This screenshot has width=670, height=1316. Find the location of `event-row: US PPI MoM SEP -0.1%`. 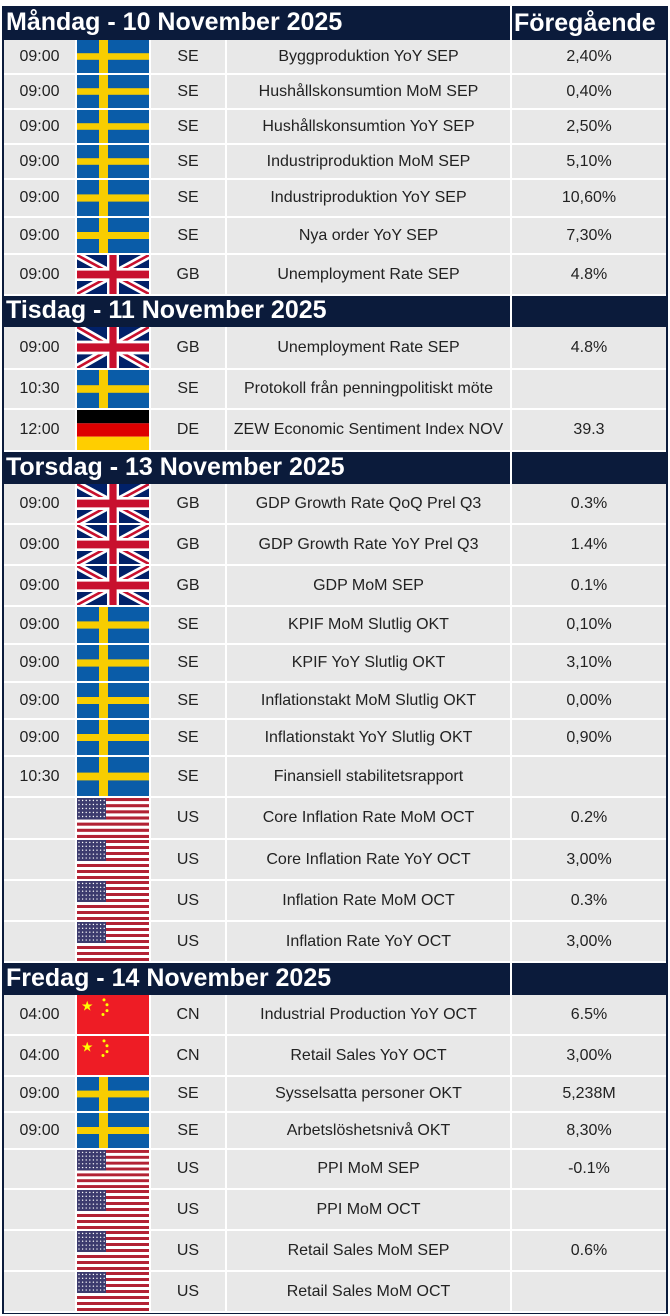

event-row: US PPI MoM SEP -0.1% is located at coordinates (335, 1170).